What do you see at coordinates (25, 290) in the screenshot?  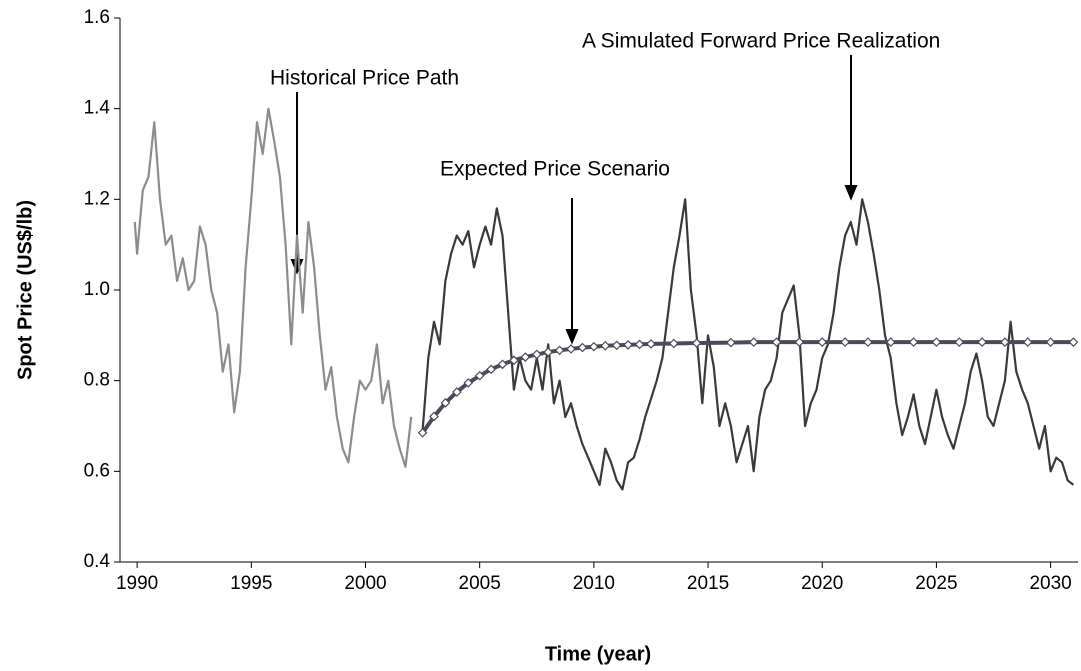 I see `y-axis-title: Spot Price (US$/lb)` at bounding box center [25, 290].